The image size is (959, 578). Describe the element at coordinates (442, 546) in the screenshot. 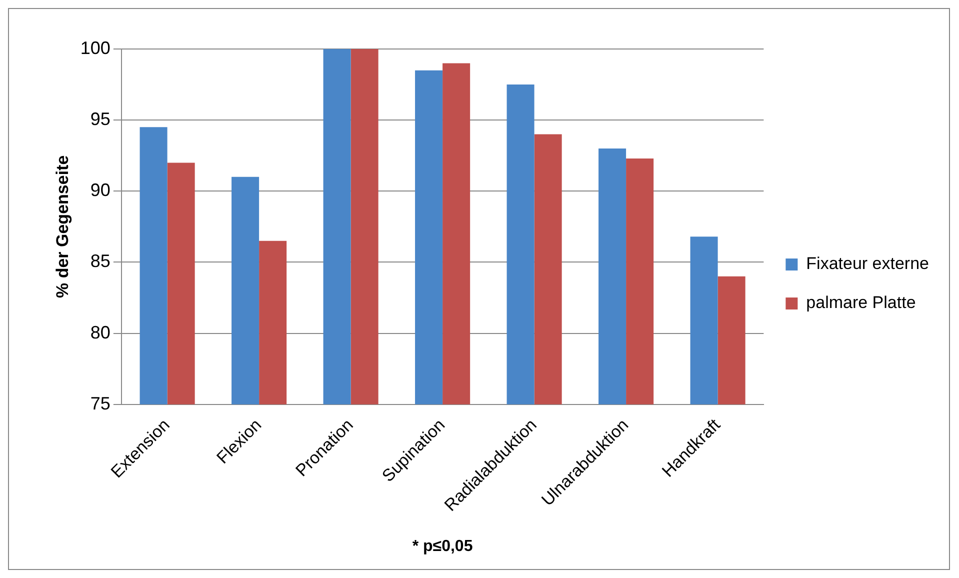

I see `text: * p≤0,05` at that location.